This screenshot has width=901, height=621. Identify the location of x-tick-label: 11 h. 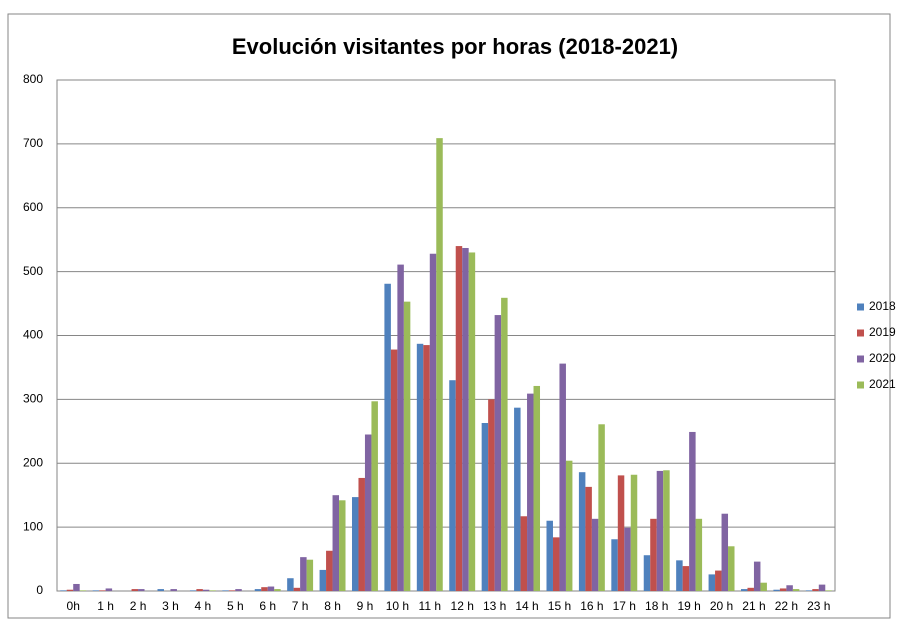
(430, 606).